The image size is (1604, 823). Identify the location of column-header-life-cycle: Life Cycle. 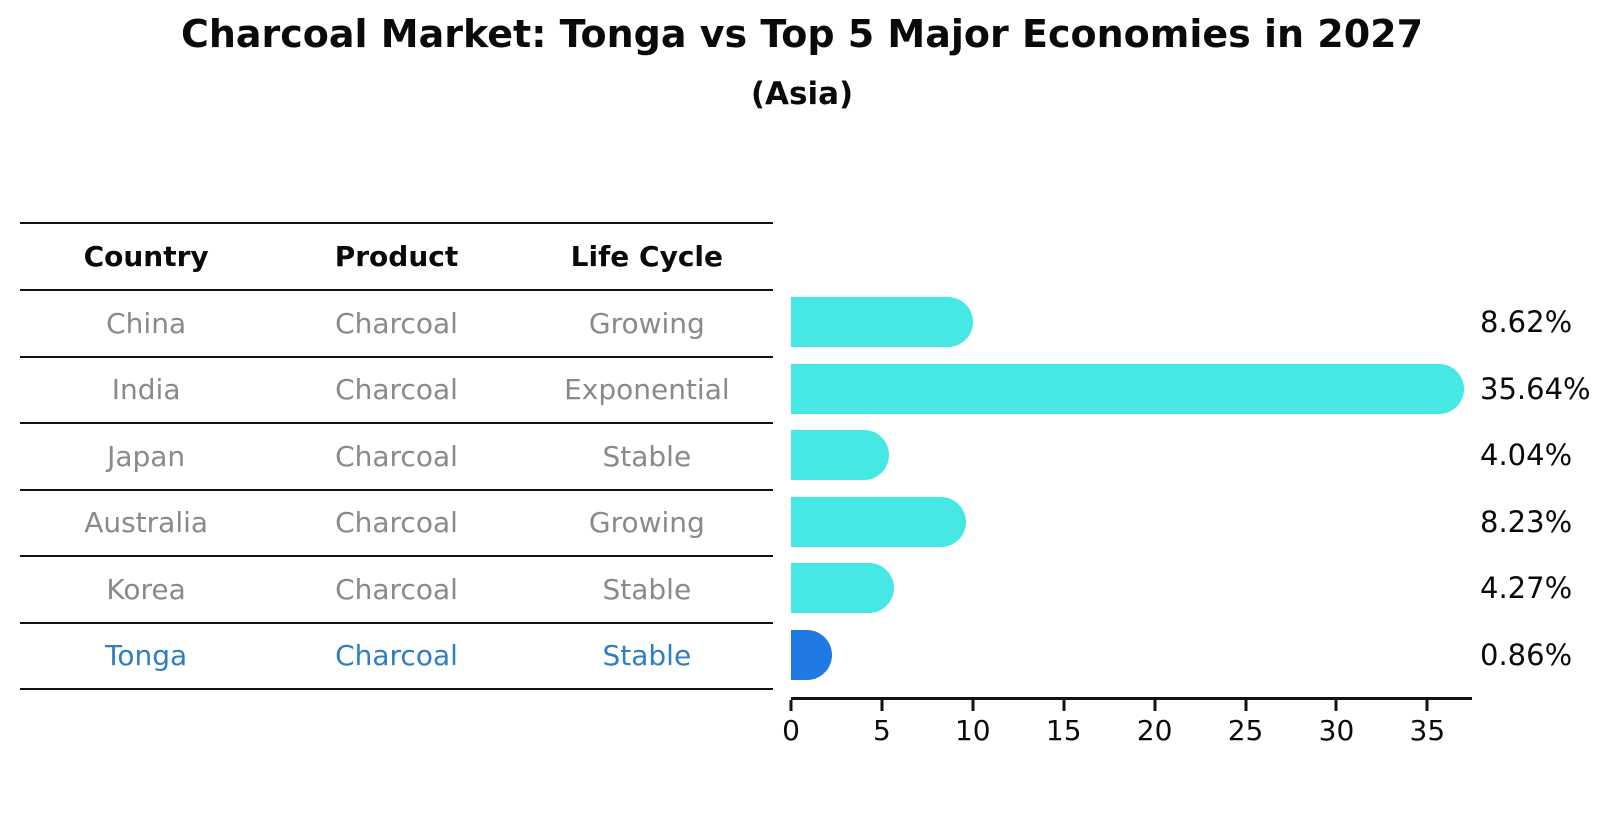
(647, 256).